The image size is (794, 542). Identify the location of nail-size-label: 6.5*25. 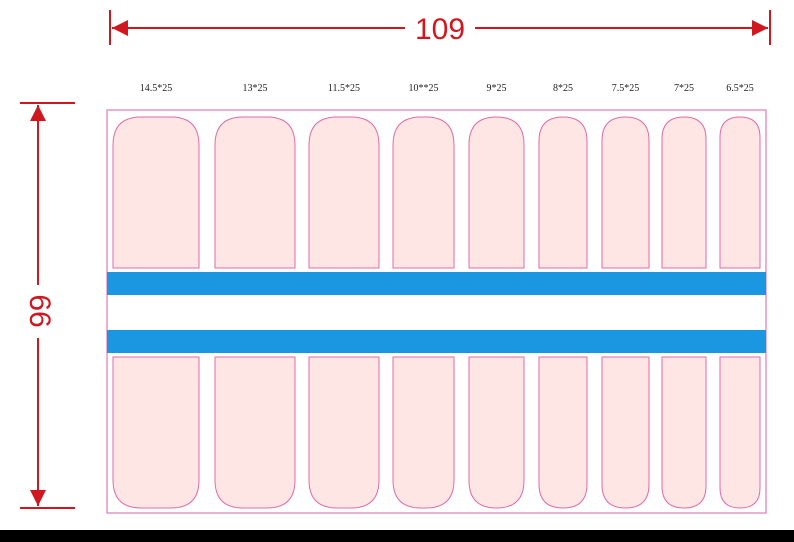
(740, 88).